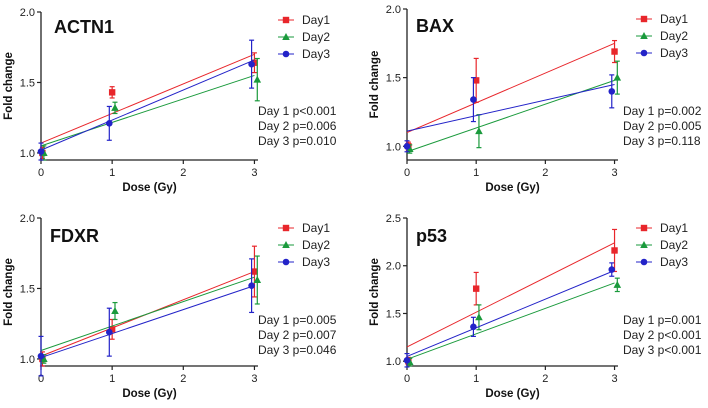 This screenshot has width=708, height=408. I want to click on y-tick-label: 2.5, so click(393, 219).